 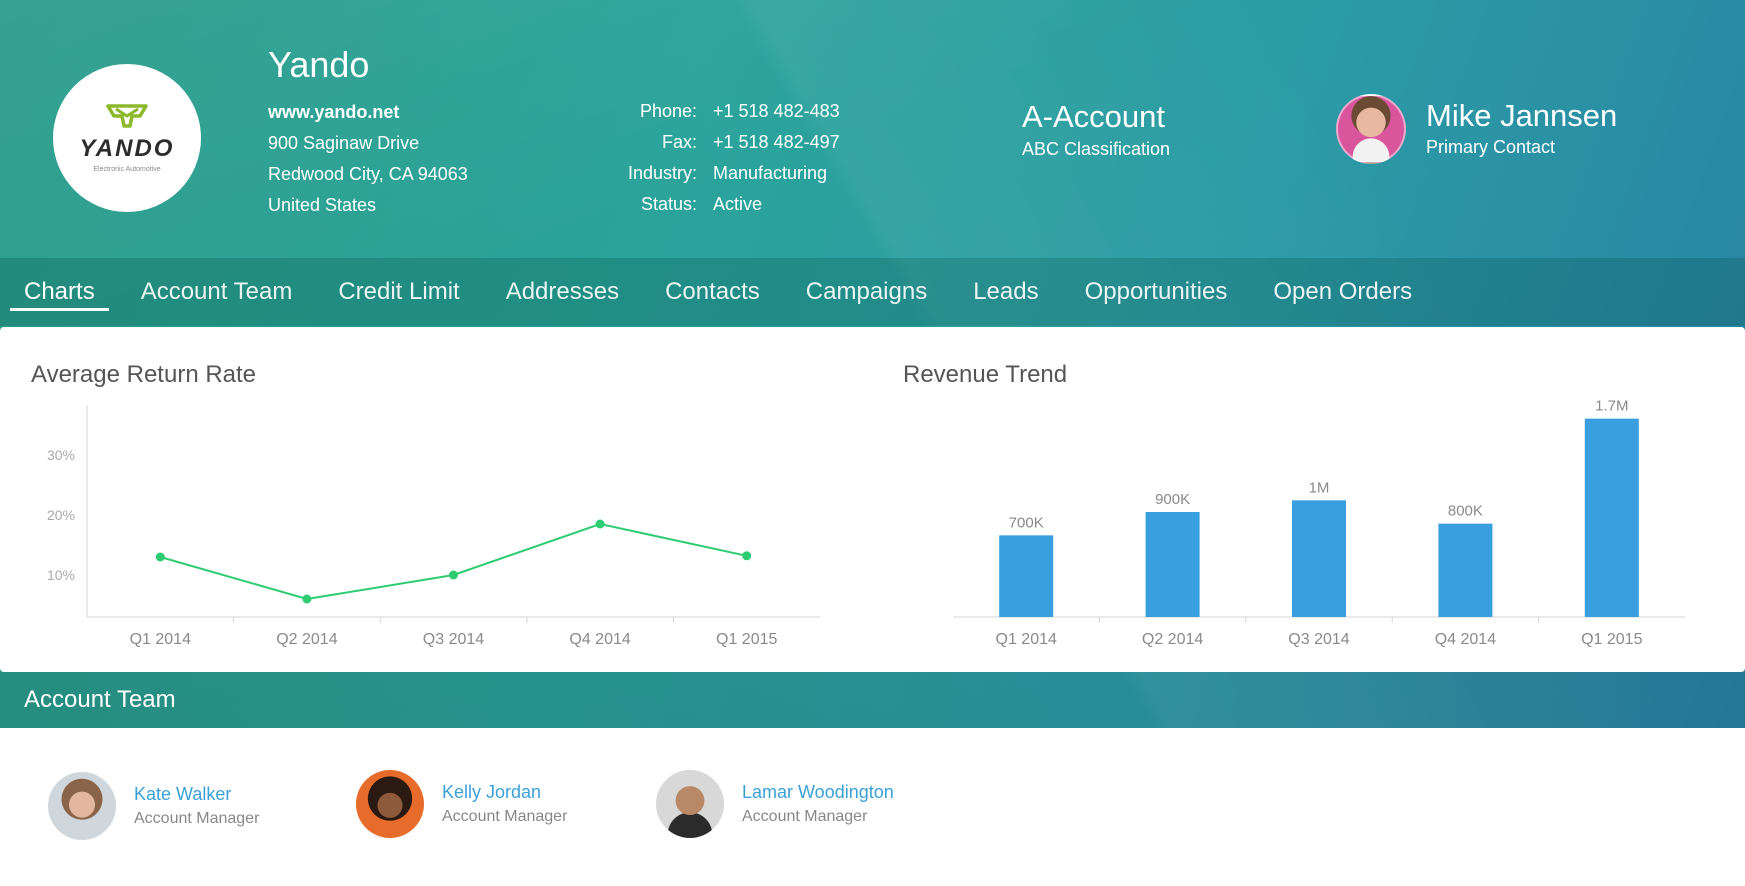 I want to click on company-name: Yando, so click(x=319, y=64).